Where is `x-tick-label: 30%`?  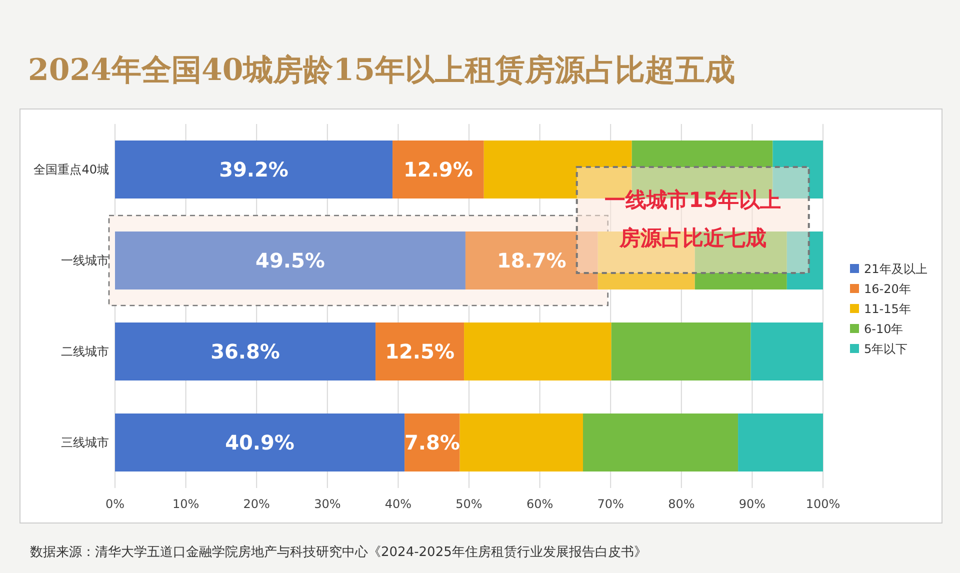 x-tick-label: 30% is located at coordinates (327, 504).